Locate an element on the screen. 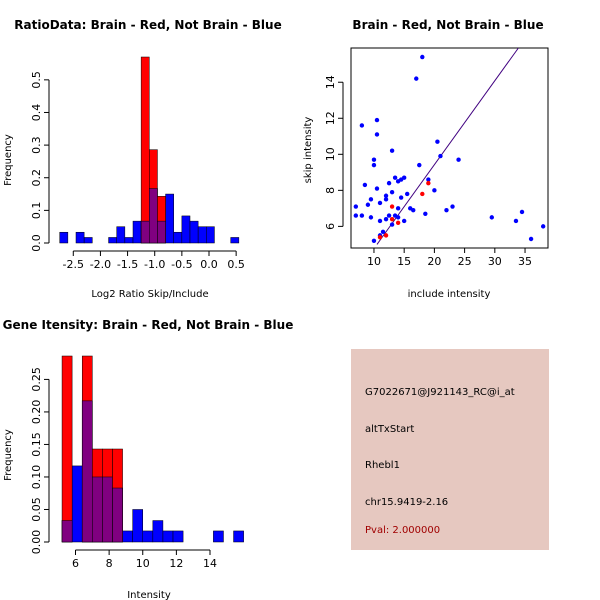 Image resolution: width=600 pixels, height=600 pixels. intensity-x-tick-label: 12 is located at coordinates (176, 563).